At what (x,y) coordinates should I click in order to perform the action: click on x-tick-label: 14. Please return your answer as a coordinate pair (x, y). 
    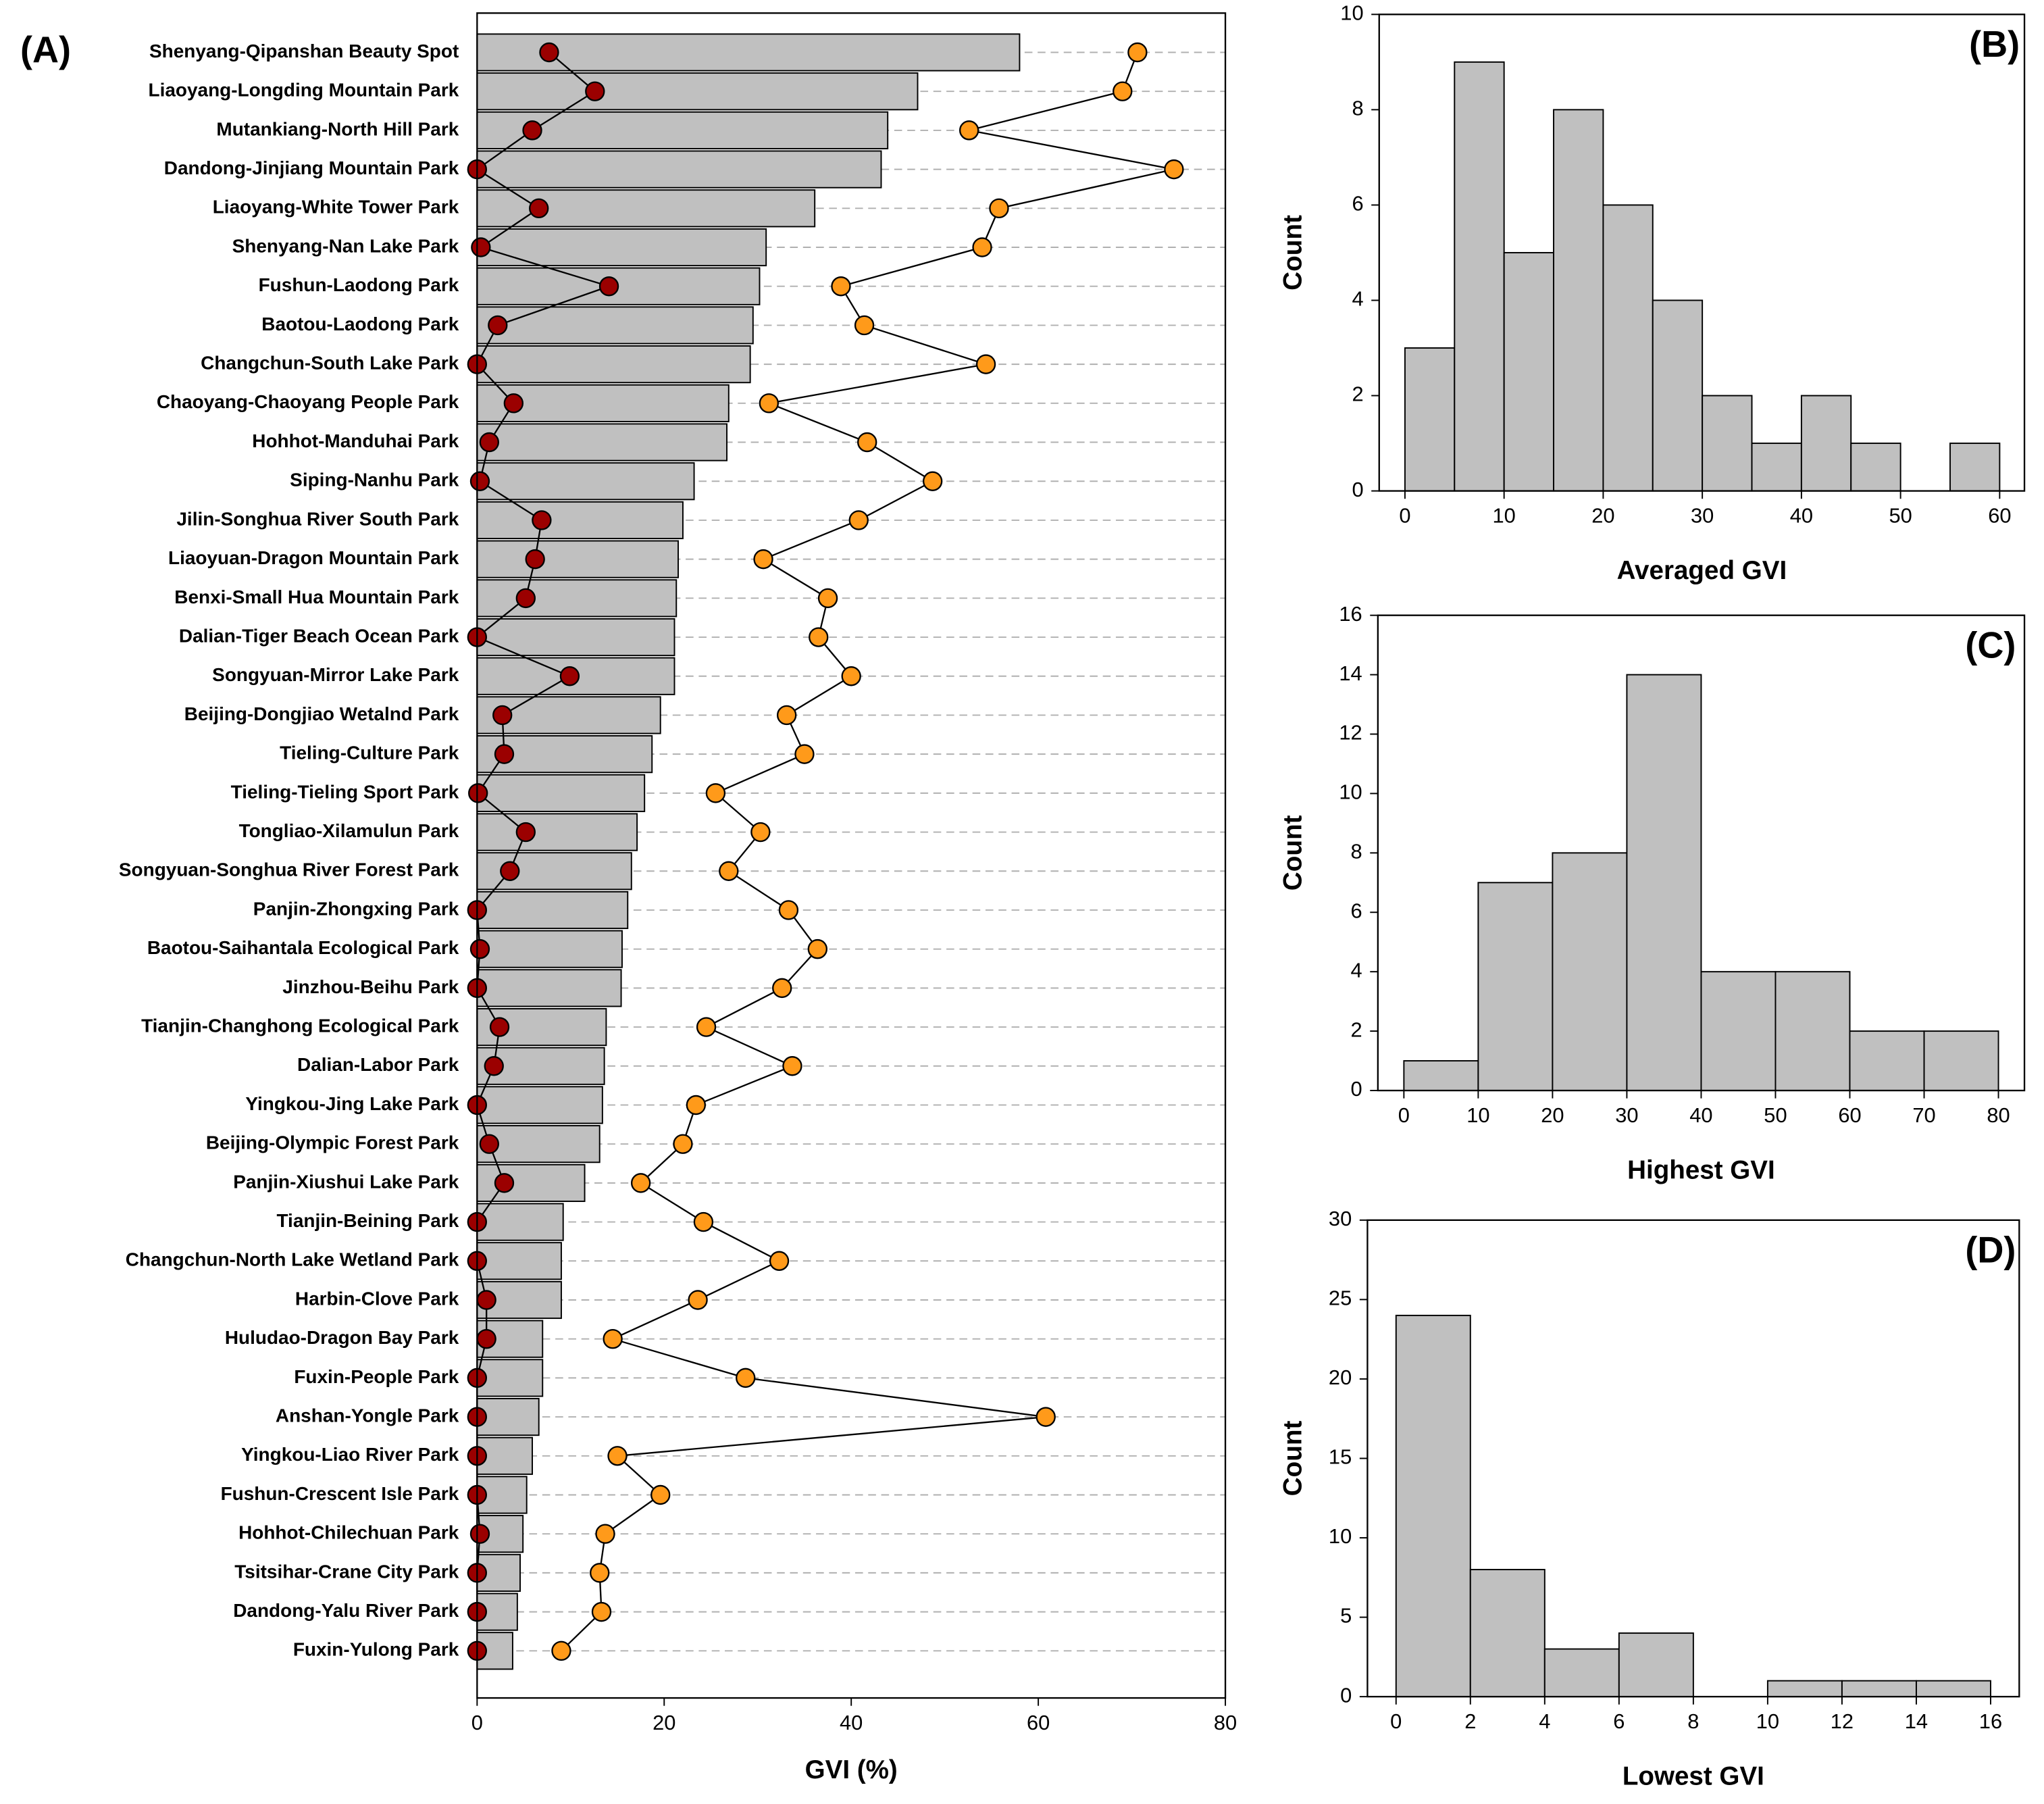
    Looking at the image, I should click on (1916, 1721).